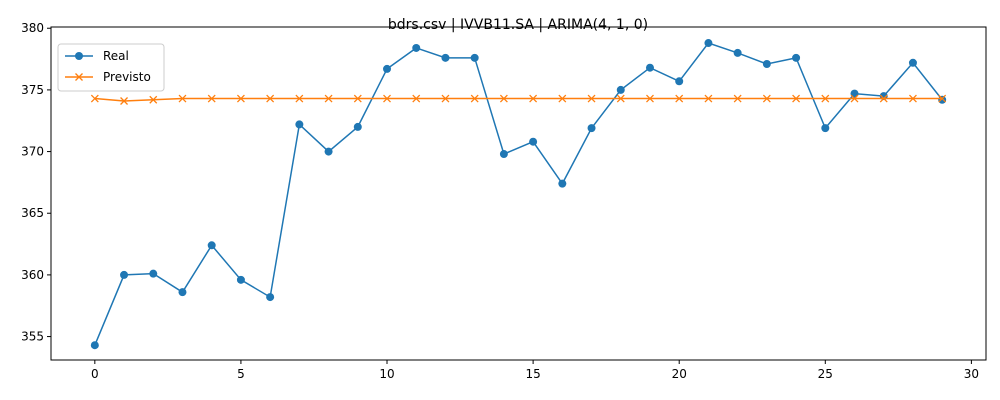 This screenshot has height=400, width=1000. Describe the element at coordinates (32, 275) in the screenshot. I see `y-tick-label: 360` at that location.